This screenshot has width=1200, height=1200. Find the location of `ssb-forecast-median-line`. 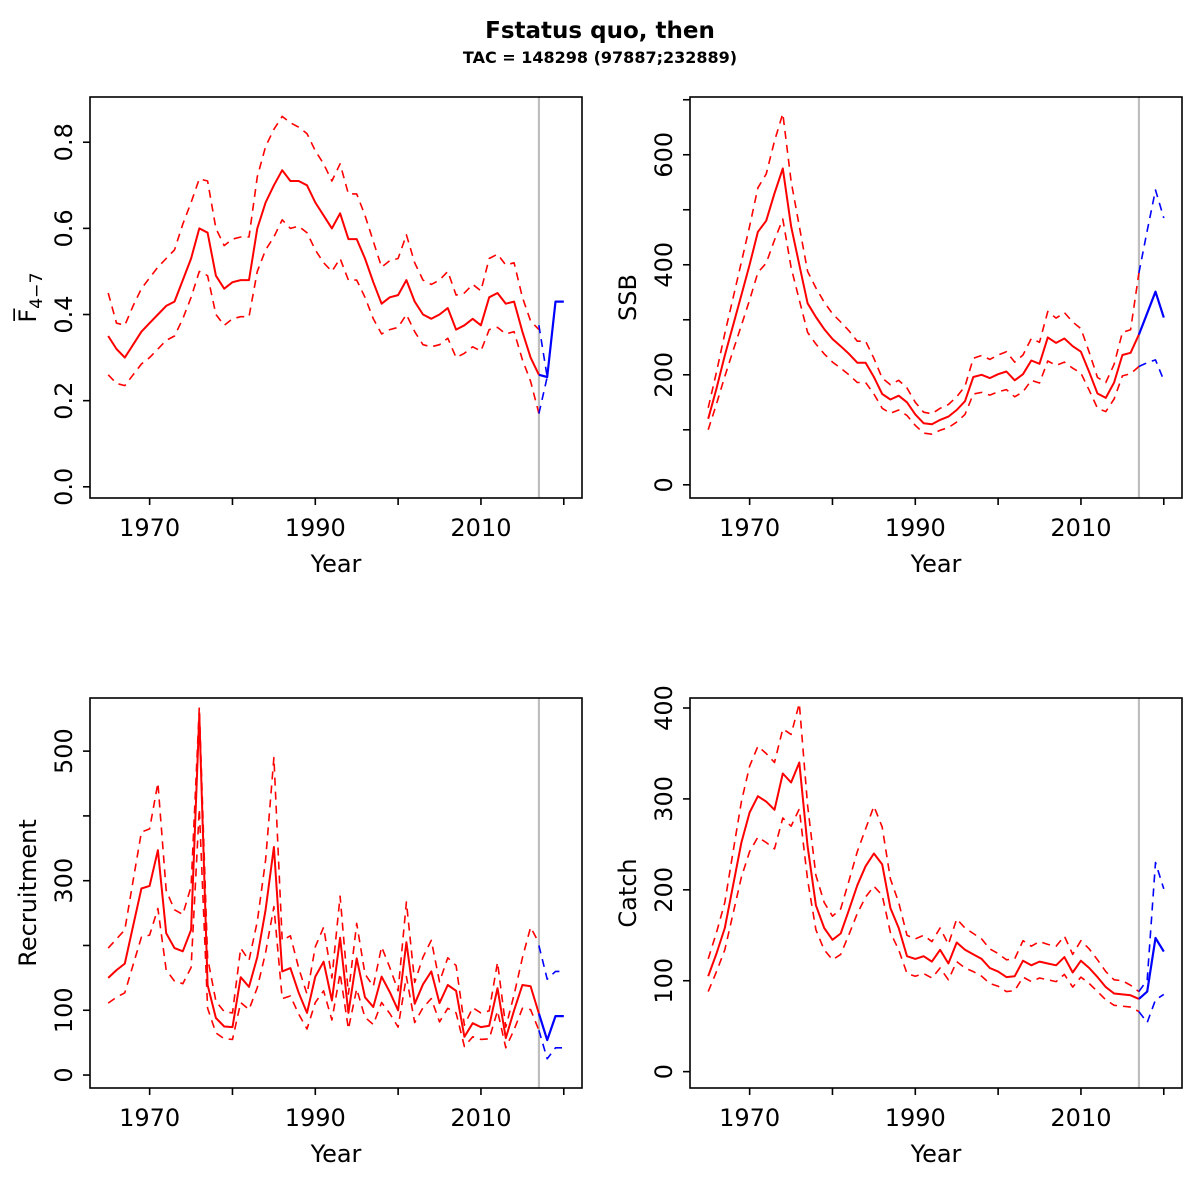

ssb-forecast-median-line is located at coordinates (1151, 312).